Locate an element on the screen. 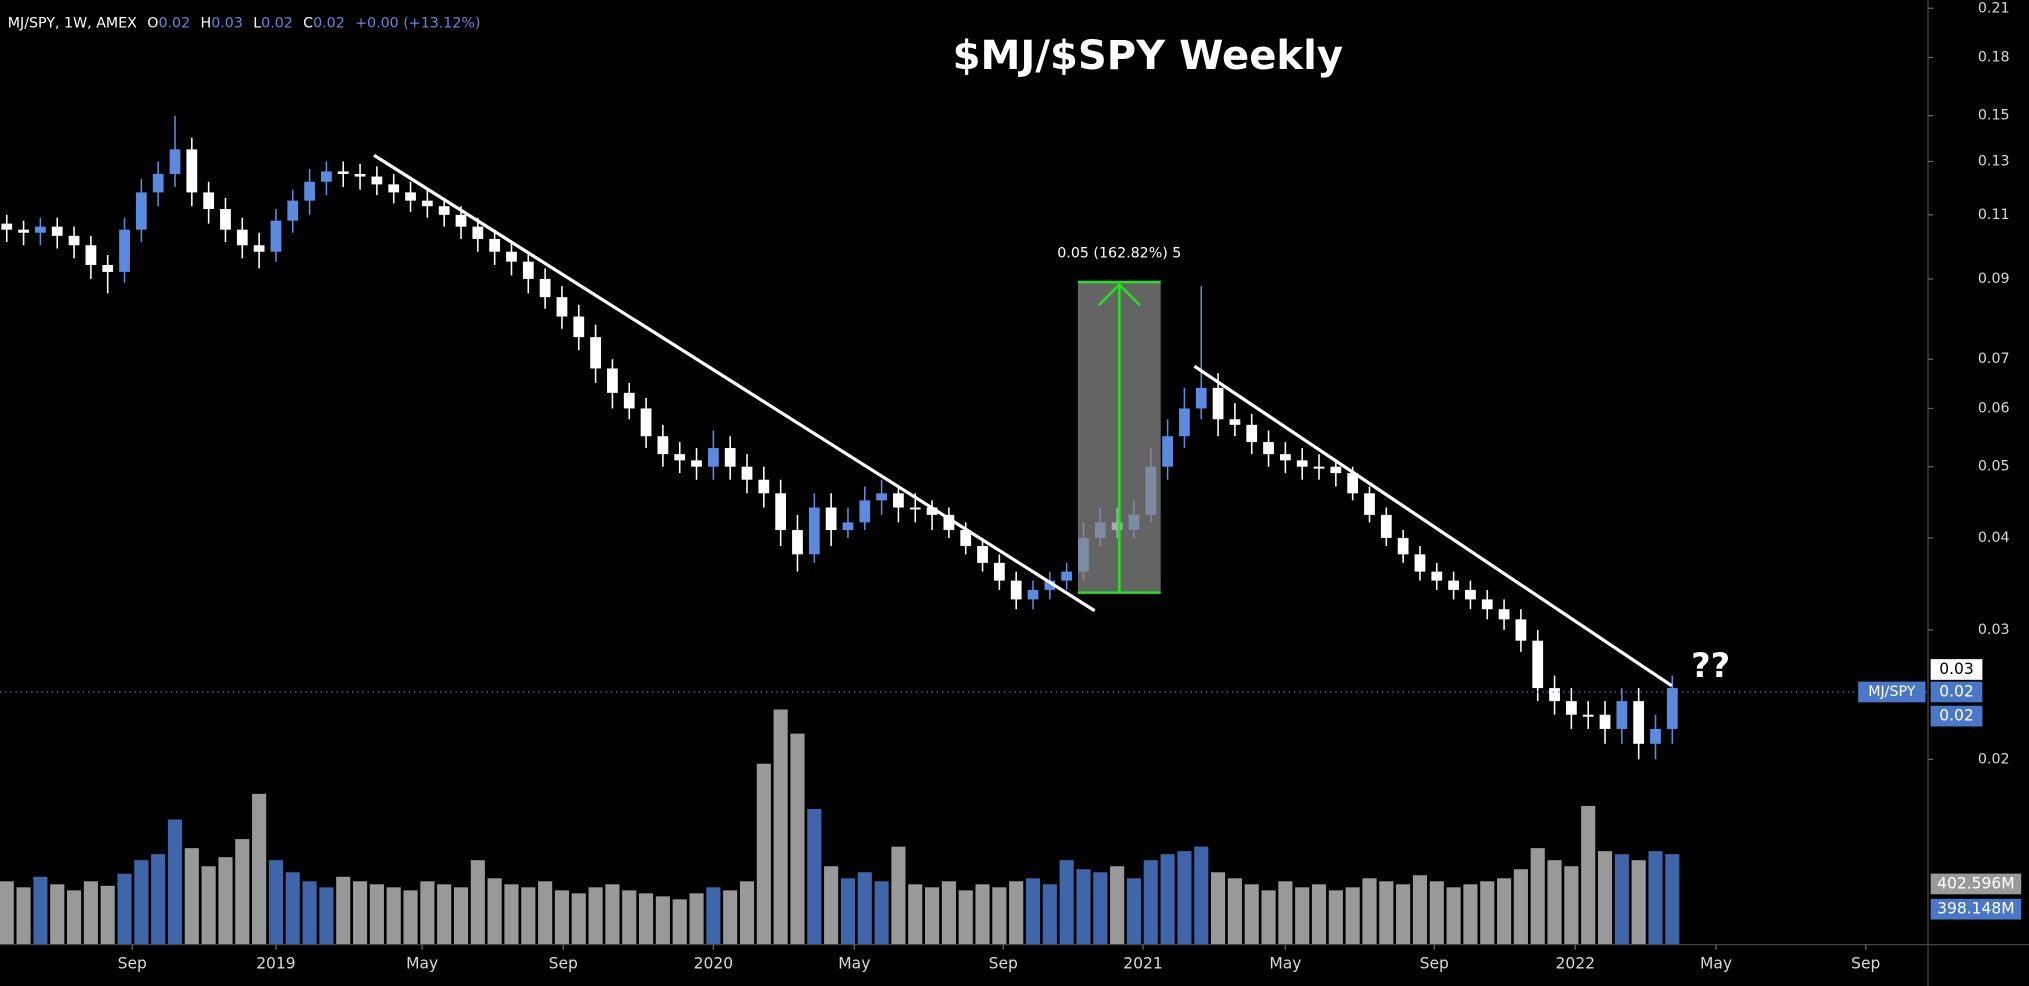 Image resolution: width=2029 pixels, height=986 pixels. y-tick-label: 0.02 is located at coordinates (1994, 759).